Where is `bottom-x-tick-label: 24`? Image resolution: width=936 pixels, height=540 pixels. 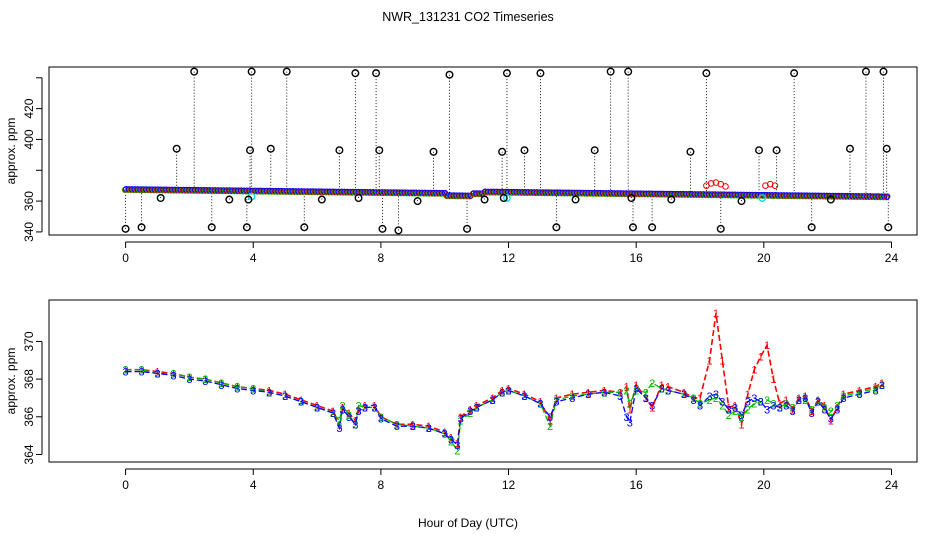 bottom-x-tick-label: 24 is located at coordinates (892, 485).